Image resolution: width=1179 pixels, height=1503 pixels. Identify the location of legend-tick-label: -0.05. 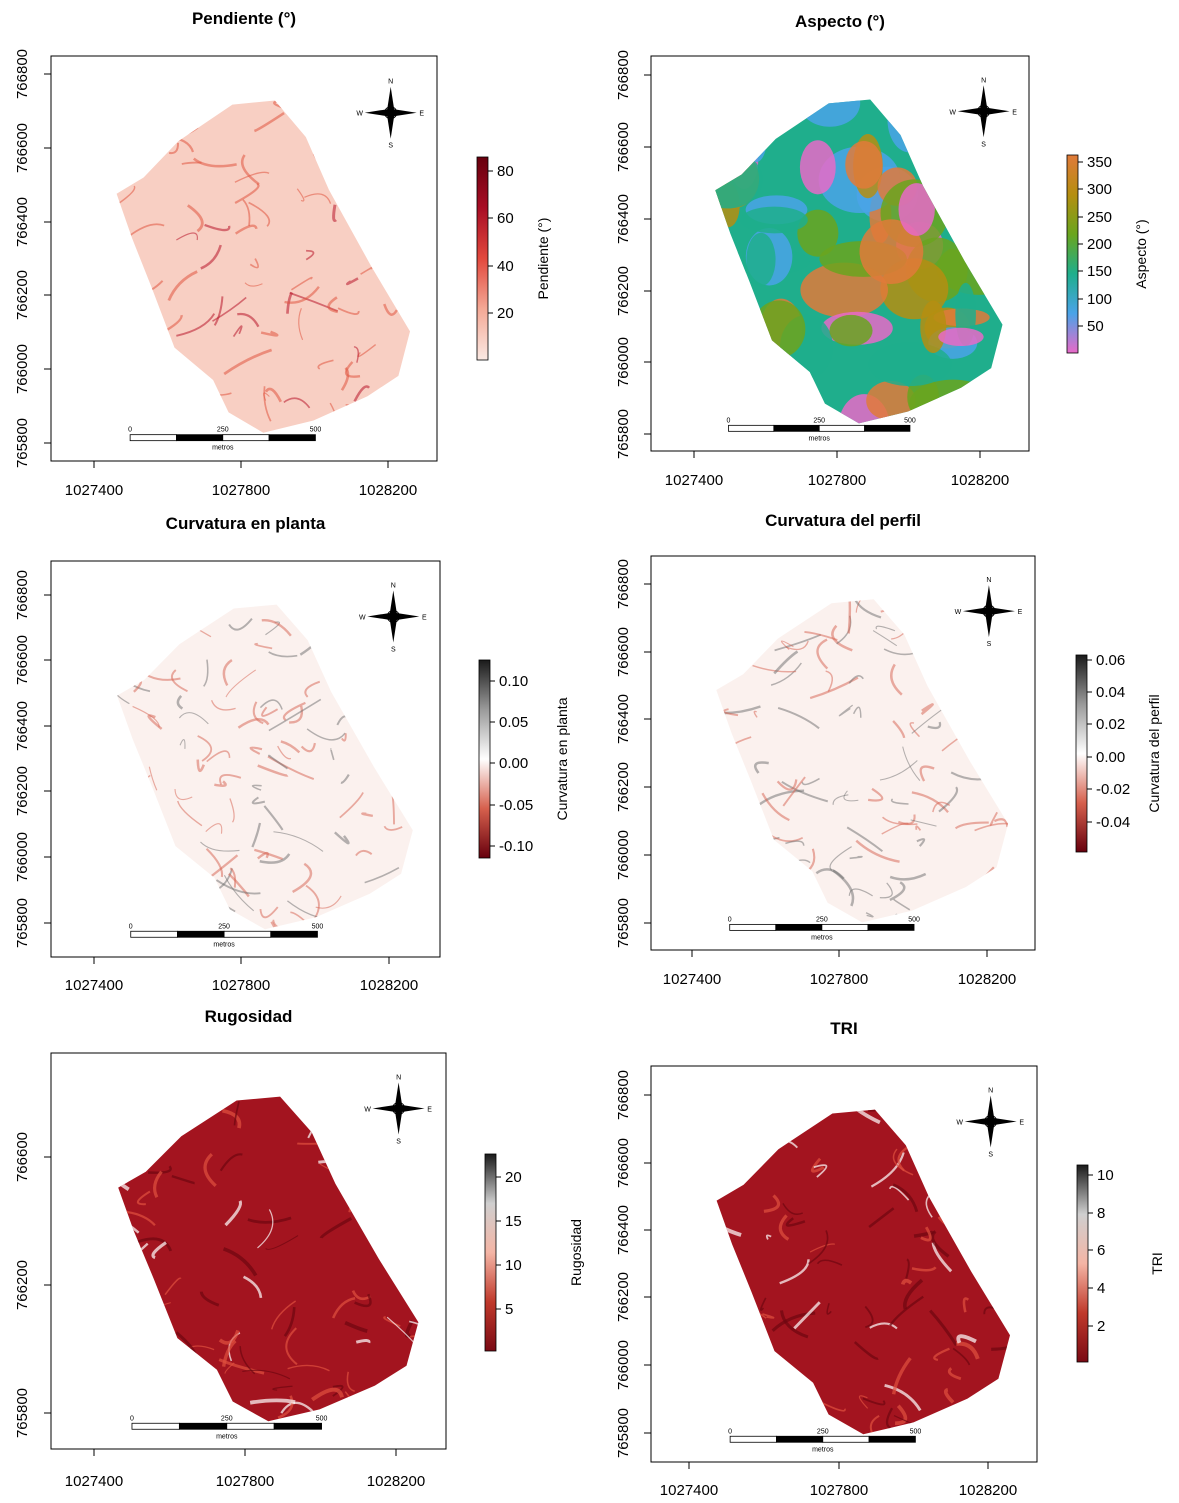
(516, 805).